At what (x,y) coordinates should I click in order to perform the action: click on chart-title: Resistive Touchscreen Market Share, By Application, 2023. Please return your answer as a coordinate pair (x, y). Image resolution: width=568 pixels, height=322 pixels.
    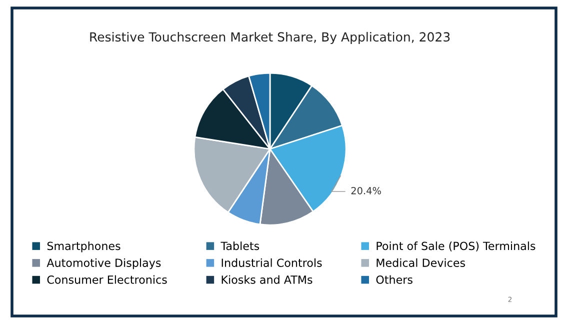
    Looking at the image, I should click on (270, 38).